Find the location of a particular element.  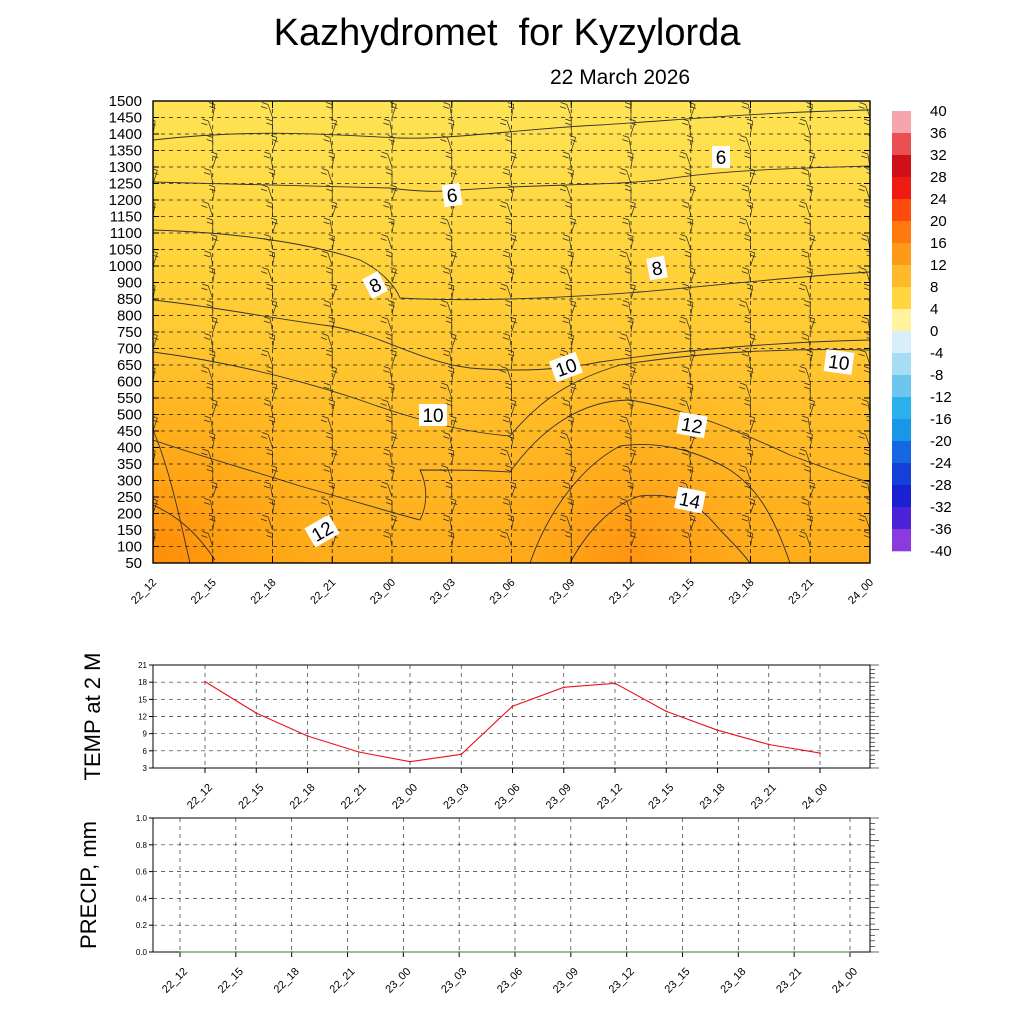

panel-y-tick-label: 18 is located at coordinates (142, 682).